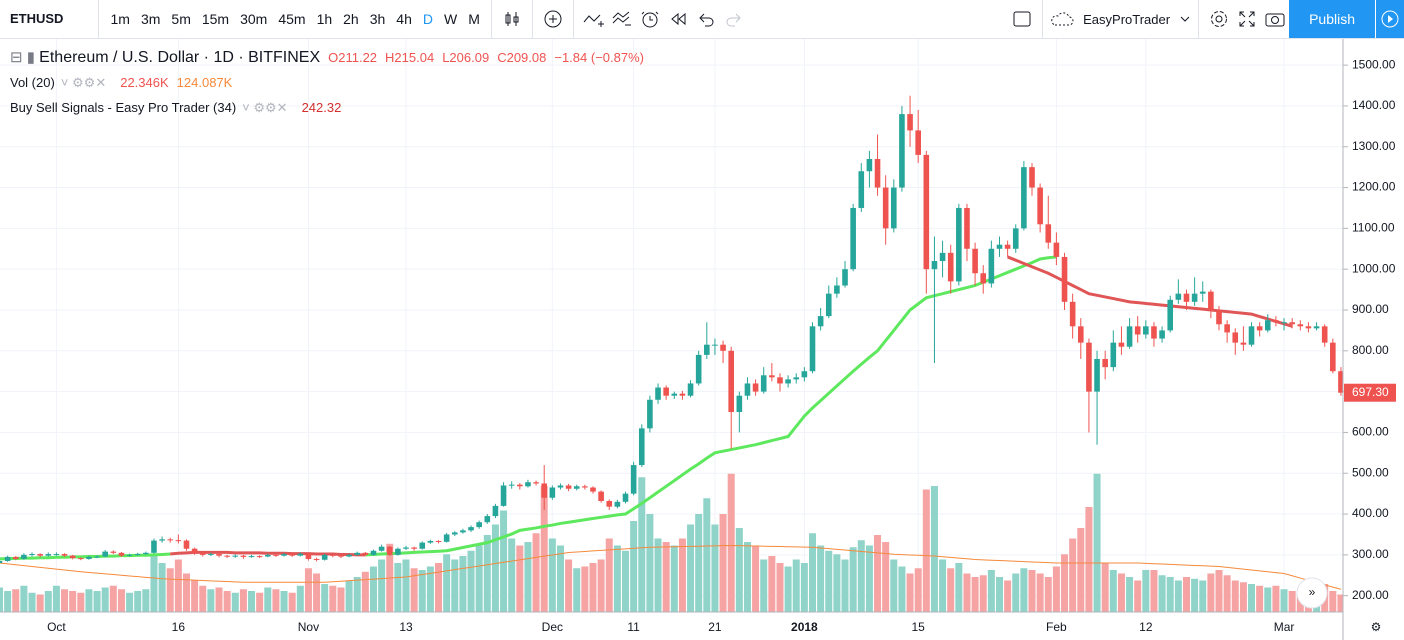  I want to click on interval: 2h, so click(351, 19).